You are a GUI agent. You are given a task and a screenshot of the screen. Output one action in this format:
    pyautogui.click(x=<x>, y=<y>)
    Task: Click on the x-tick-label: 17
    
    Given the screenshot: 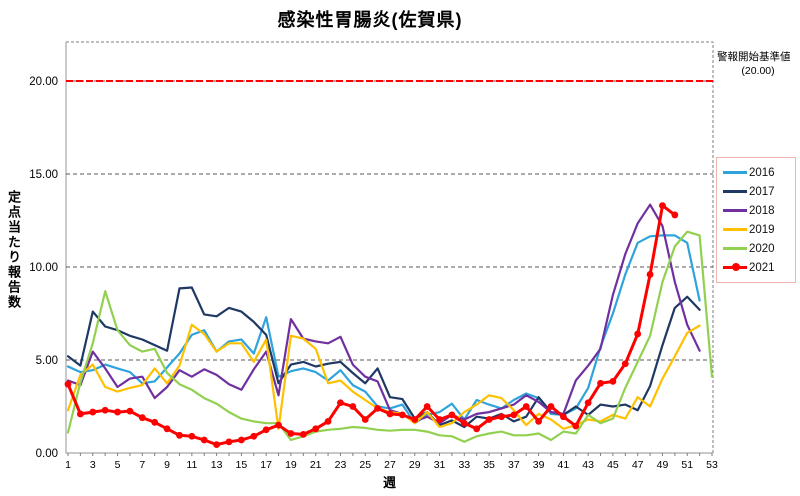 What is the action you would take?
    pyautogui.click(x=266, y=465)
    